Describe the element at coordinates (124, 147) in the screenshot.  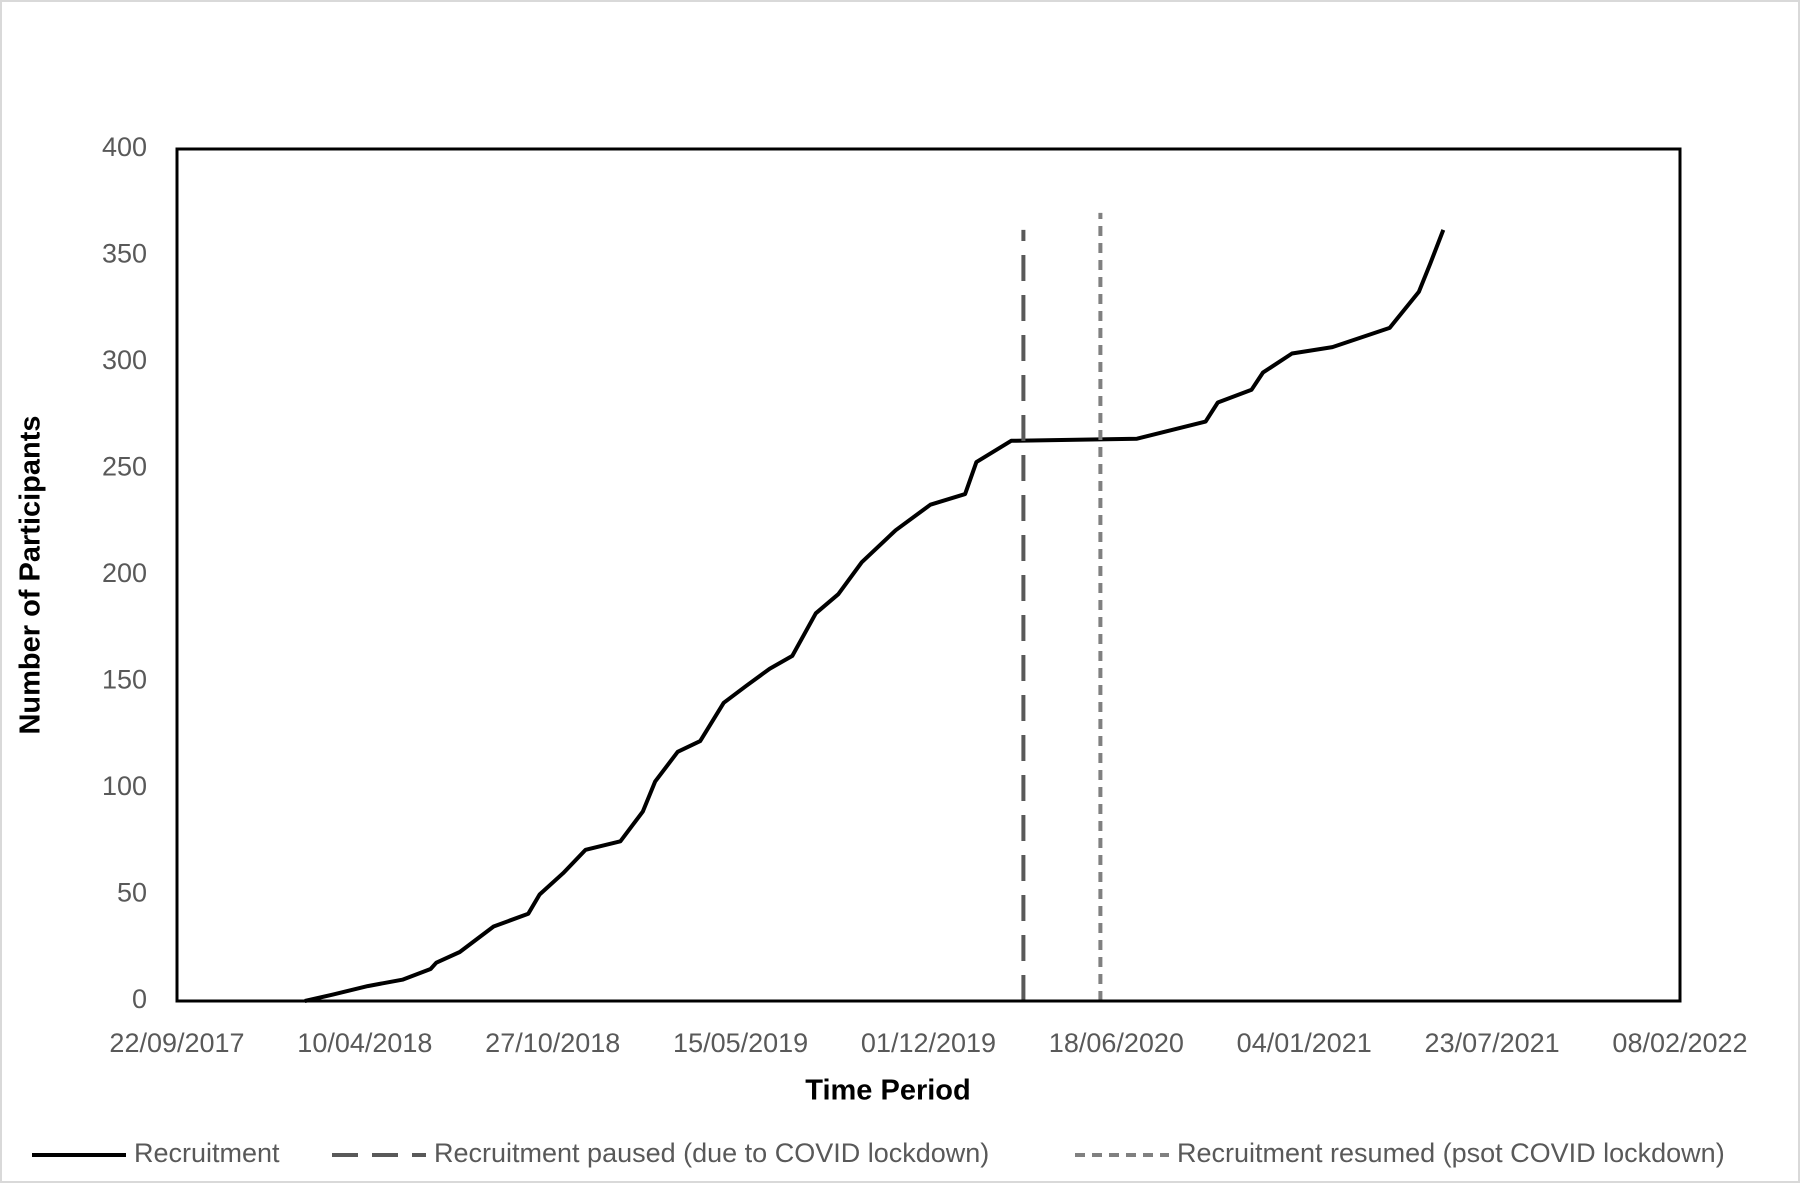
I see `y-tick-label: 400` at that location.